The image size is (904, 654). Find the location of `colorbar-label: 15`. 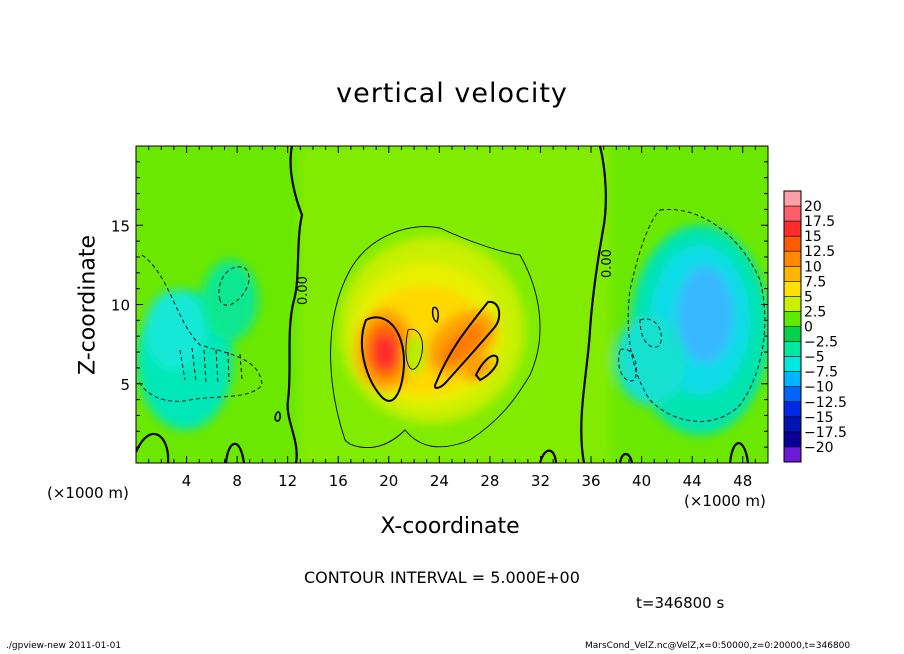

colorbar-label: 15 is located at coordinates (813, 237).